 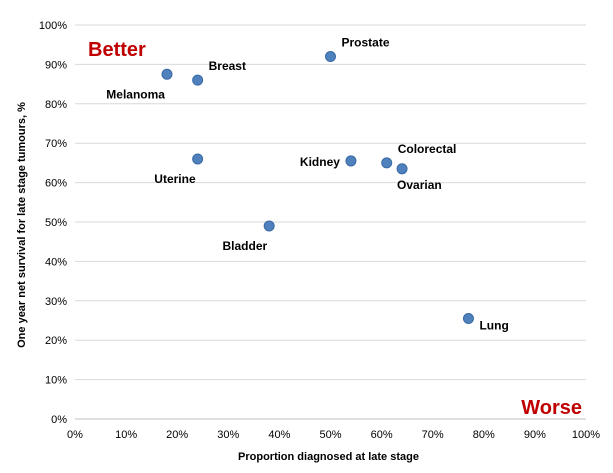 I want to click on point-label: Bladder, so click(x=244, y=246).